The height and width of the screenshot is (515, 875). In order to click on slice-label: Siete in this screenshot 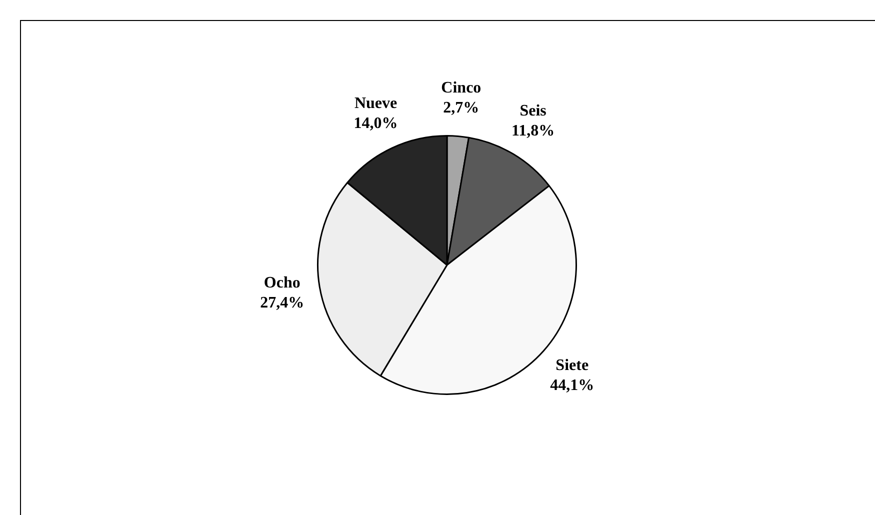, I will do `click(572, 365)`.